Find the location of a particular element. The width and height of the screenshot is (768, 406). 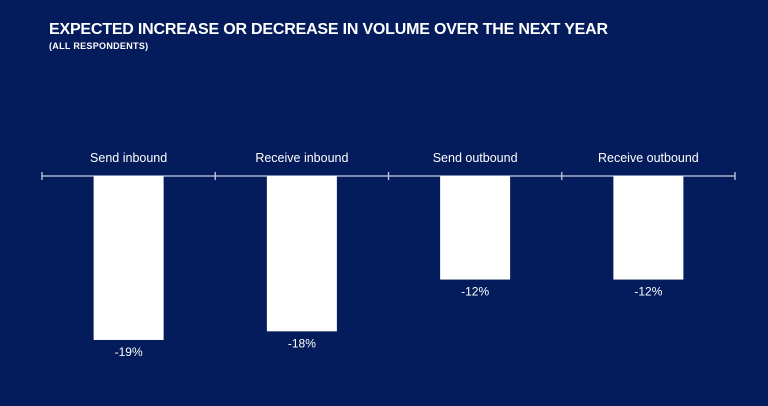

category-label: Receive outbound is located at coordinates (648, 158).